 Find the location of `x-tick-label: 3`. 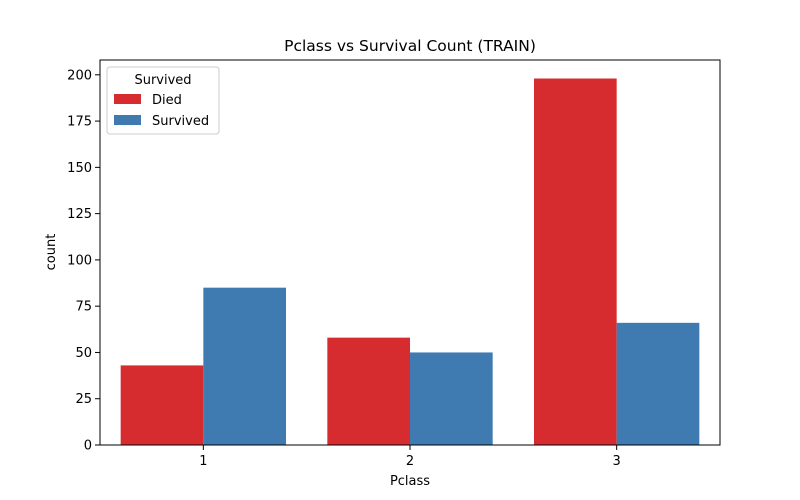

x-tick-label: 3 is located at coordinates (617, 461).